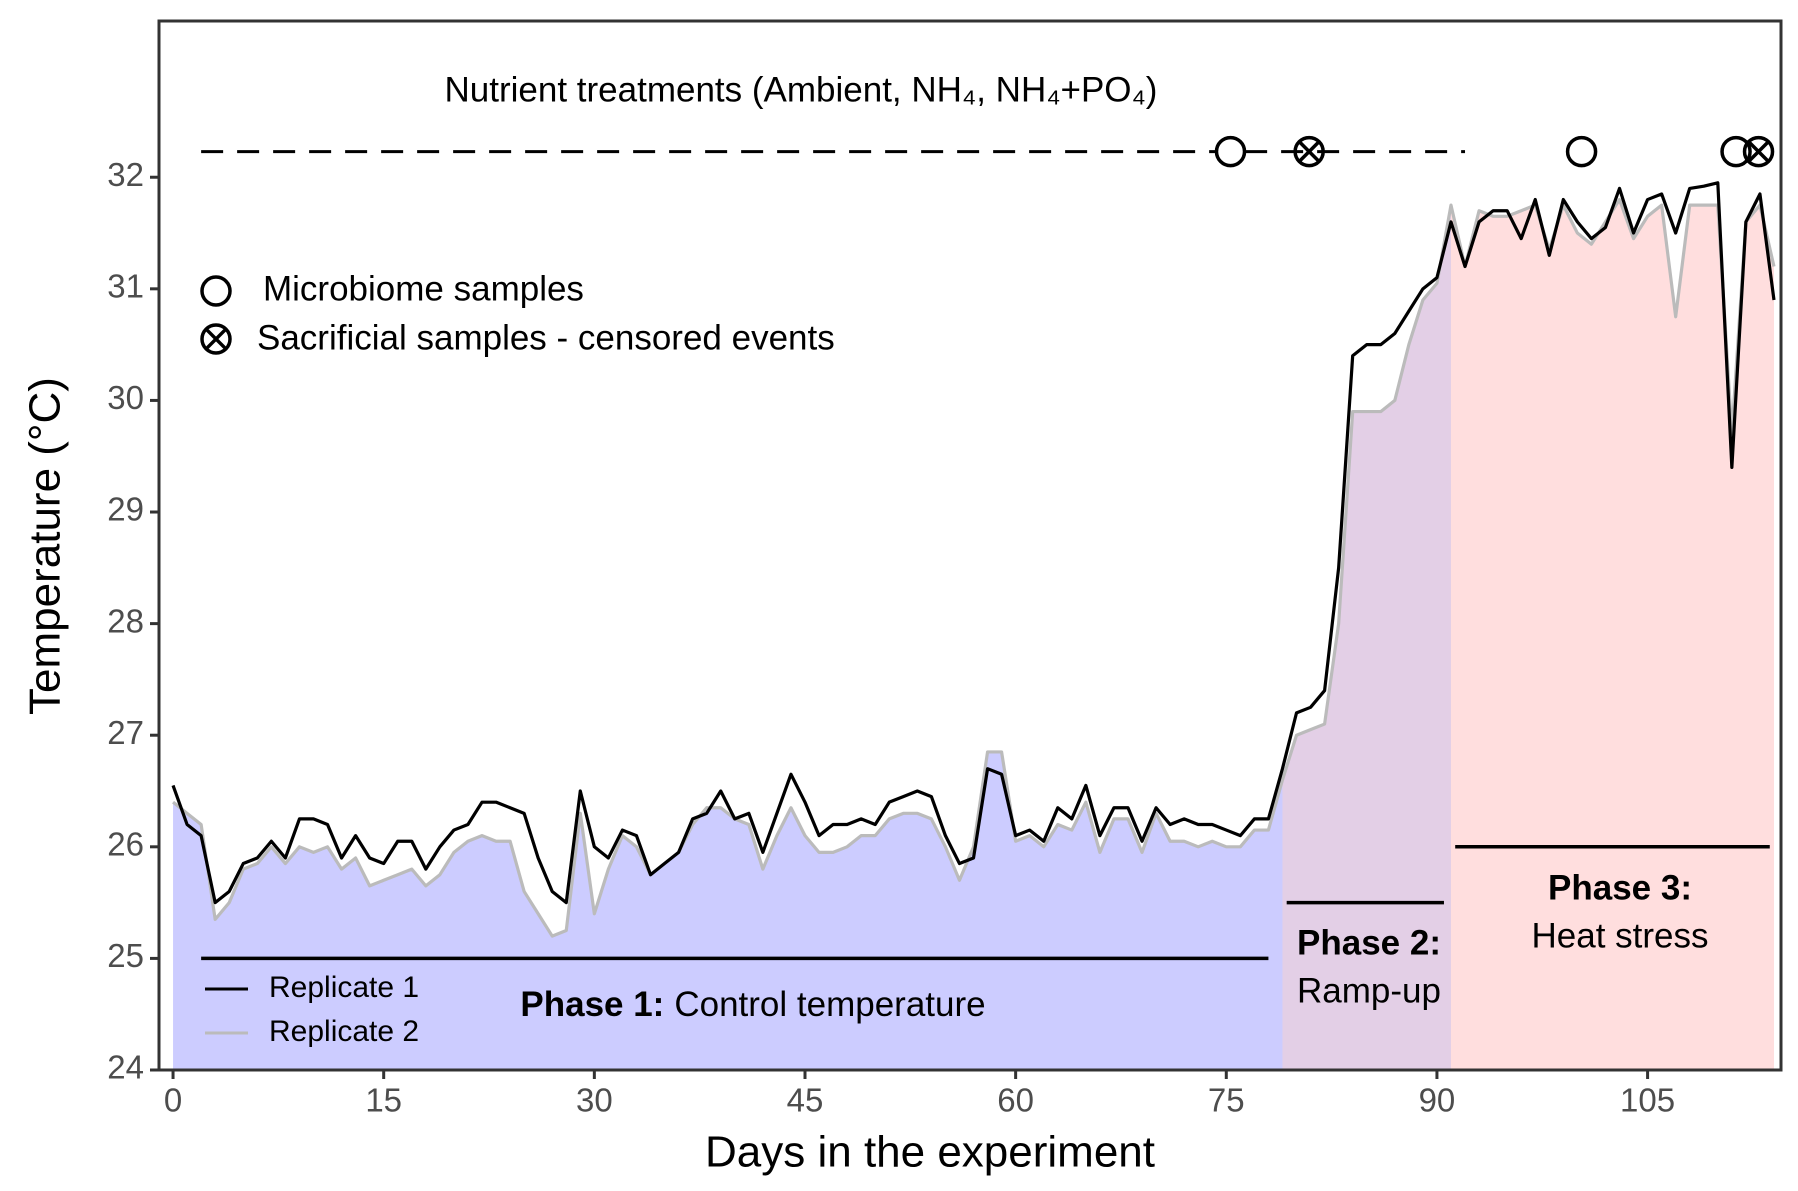  Describe the element at coordinates (344, 987) in the screenshot. I see `legend-label: Replicate 1` at that location.